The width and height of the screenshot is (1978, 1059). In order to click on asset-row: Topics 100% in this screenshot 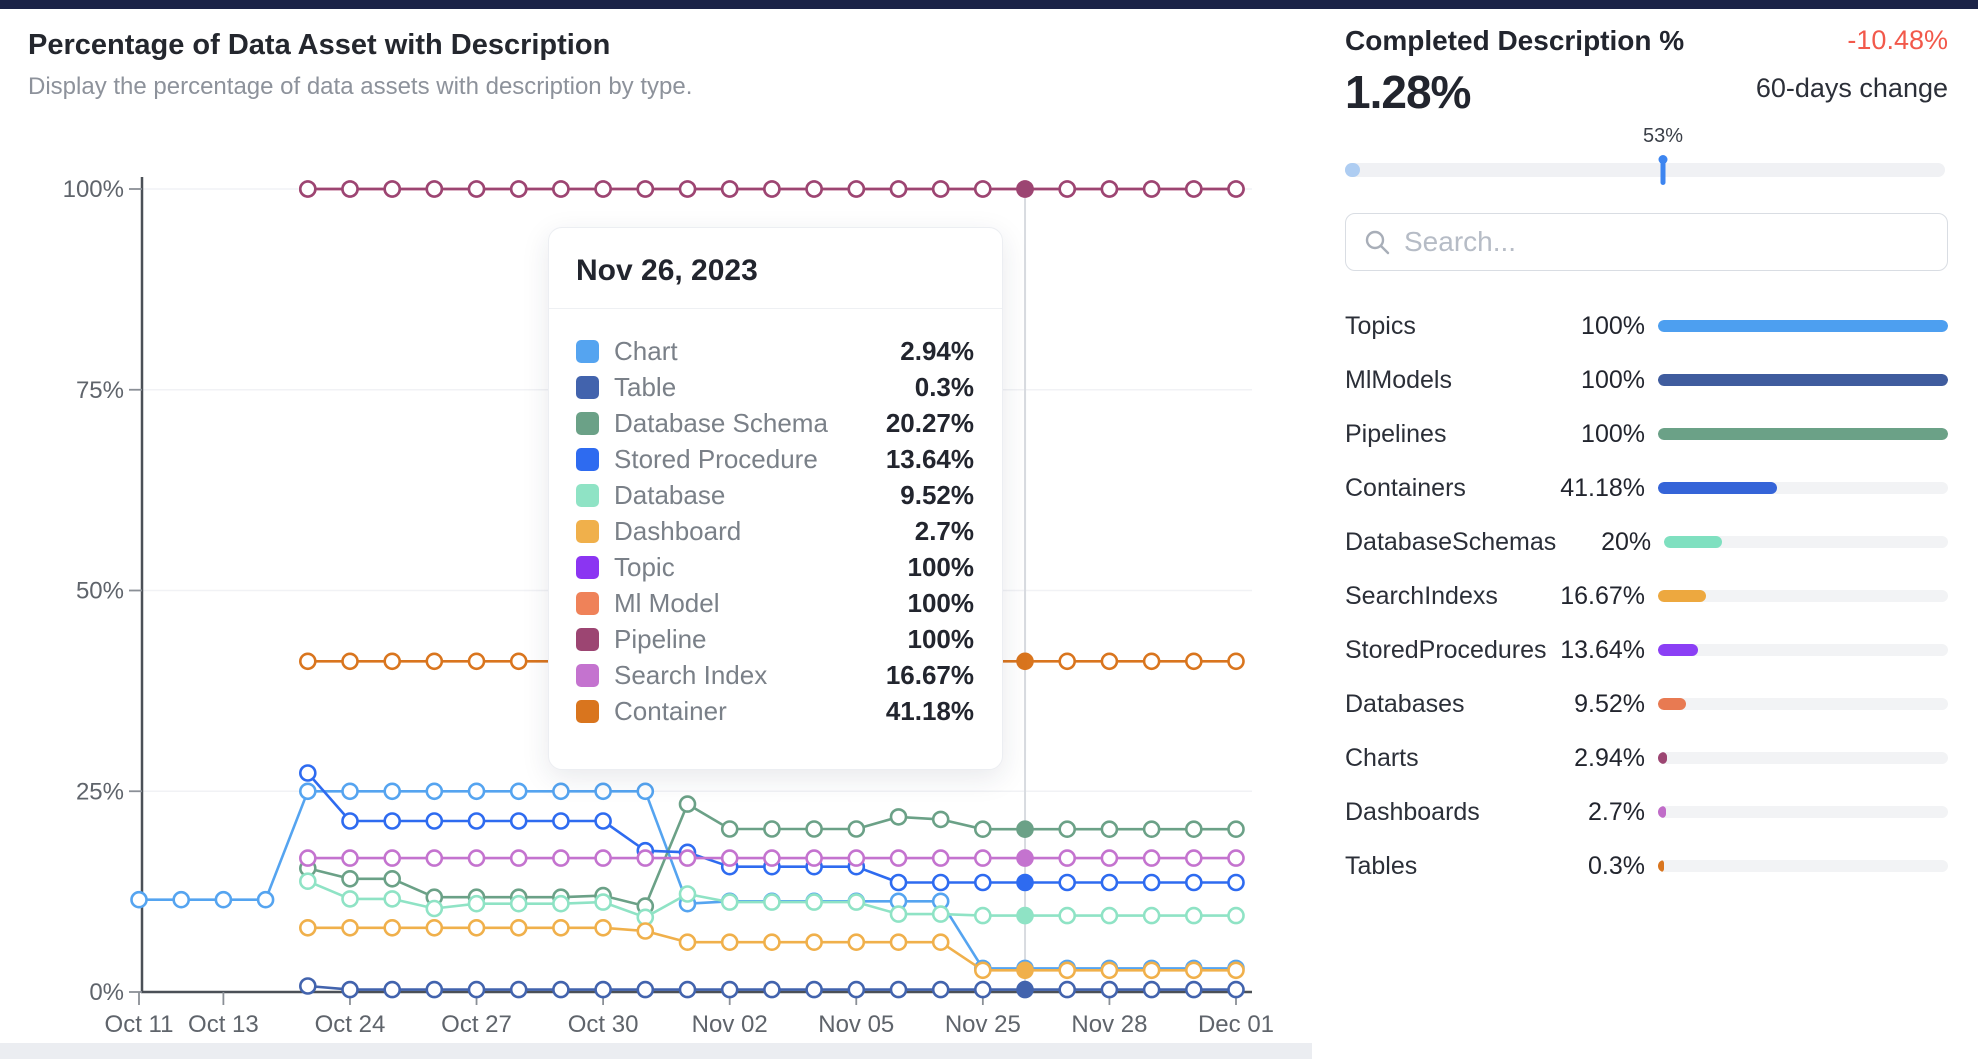, I will do `click(1646, 326)`.